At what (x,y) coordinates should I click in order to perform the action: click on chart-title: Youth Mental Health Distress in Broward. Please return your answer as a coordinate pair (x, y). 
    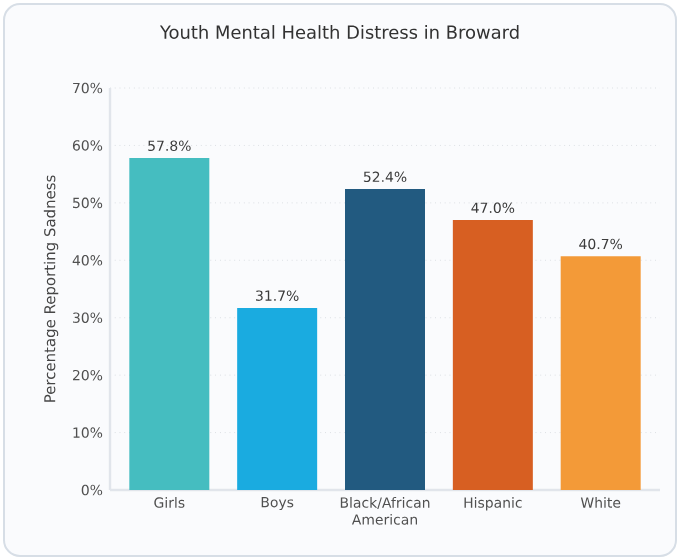
    Looking at the image, I should click on (339, 32).